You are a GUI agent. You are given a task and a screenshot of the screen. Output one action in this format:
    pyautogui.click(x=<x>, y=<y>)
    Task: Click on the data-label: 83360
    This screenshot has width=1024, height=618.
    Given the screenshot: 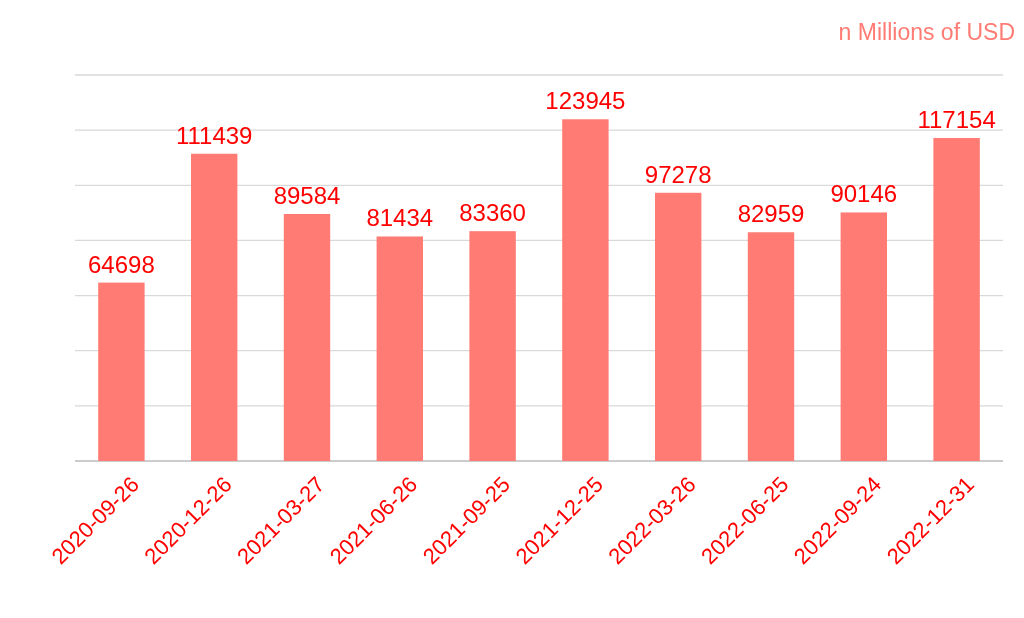 What is the action you would take?
    pyautogui.click(x=492, y=213)
    